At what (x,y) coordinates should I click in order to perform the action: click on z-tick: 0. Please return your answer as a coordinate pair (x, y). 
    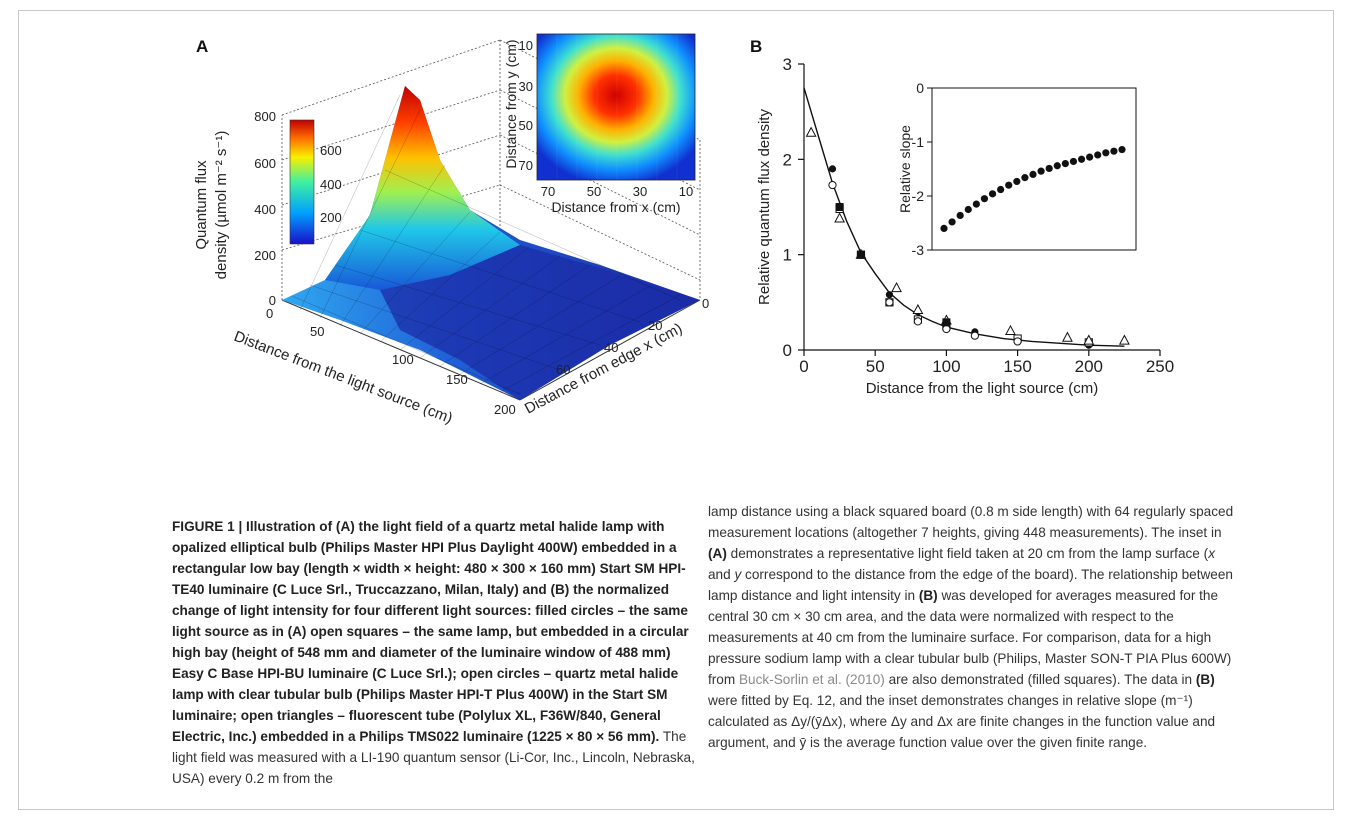
    Looking at the image, I should click on (272, 300).